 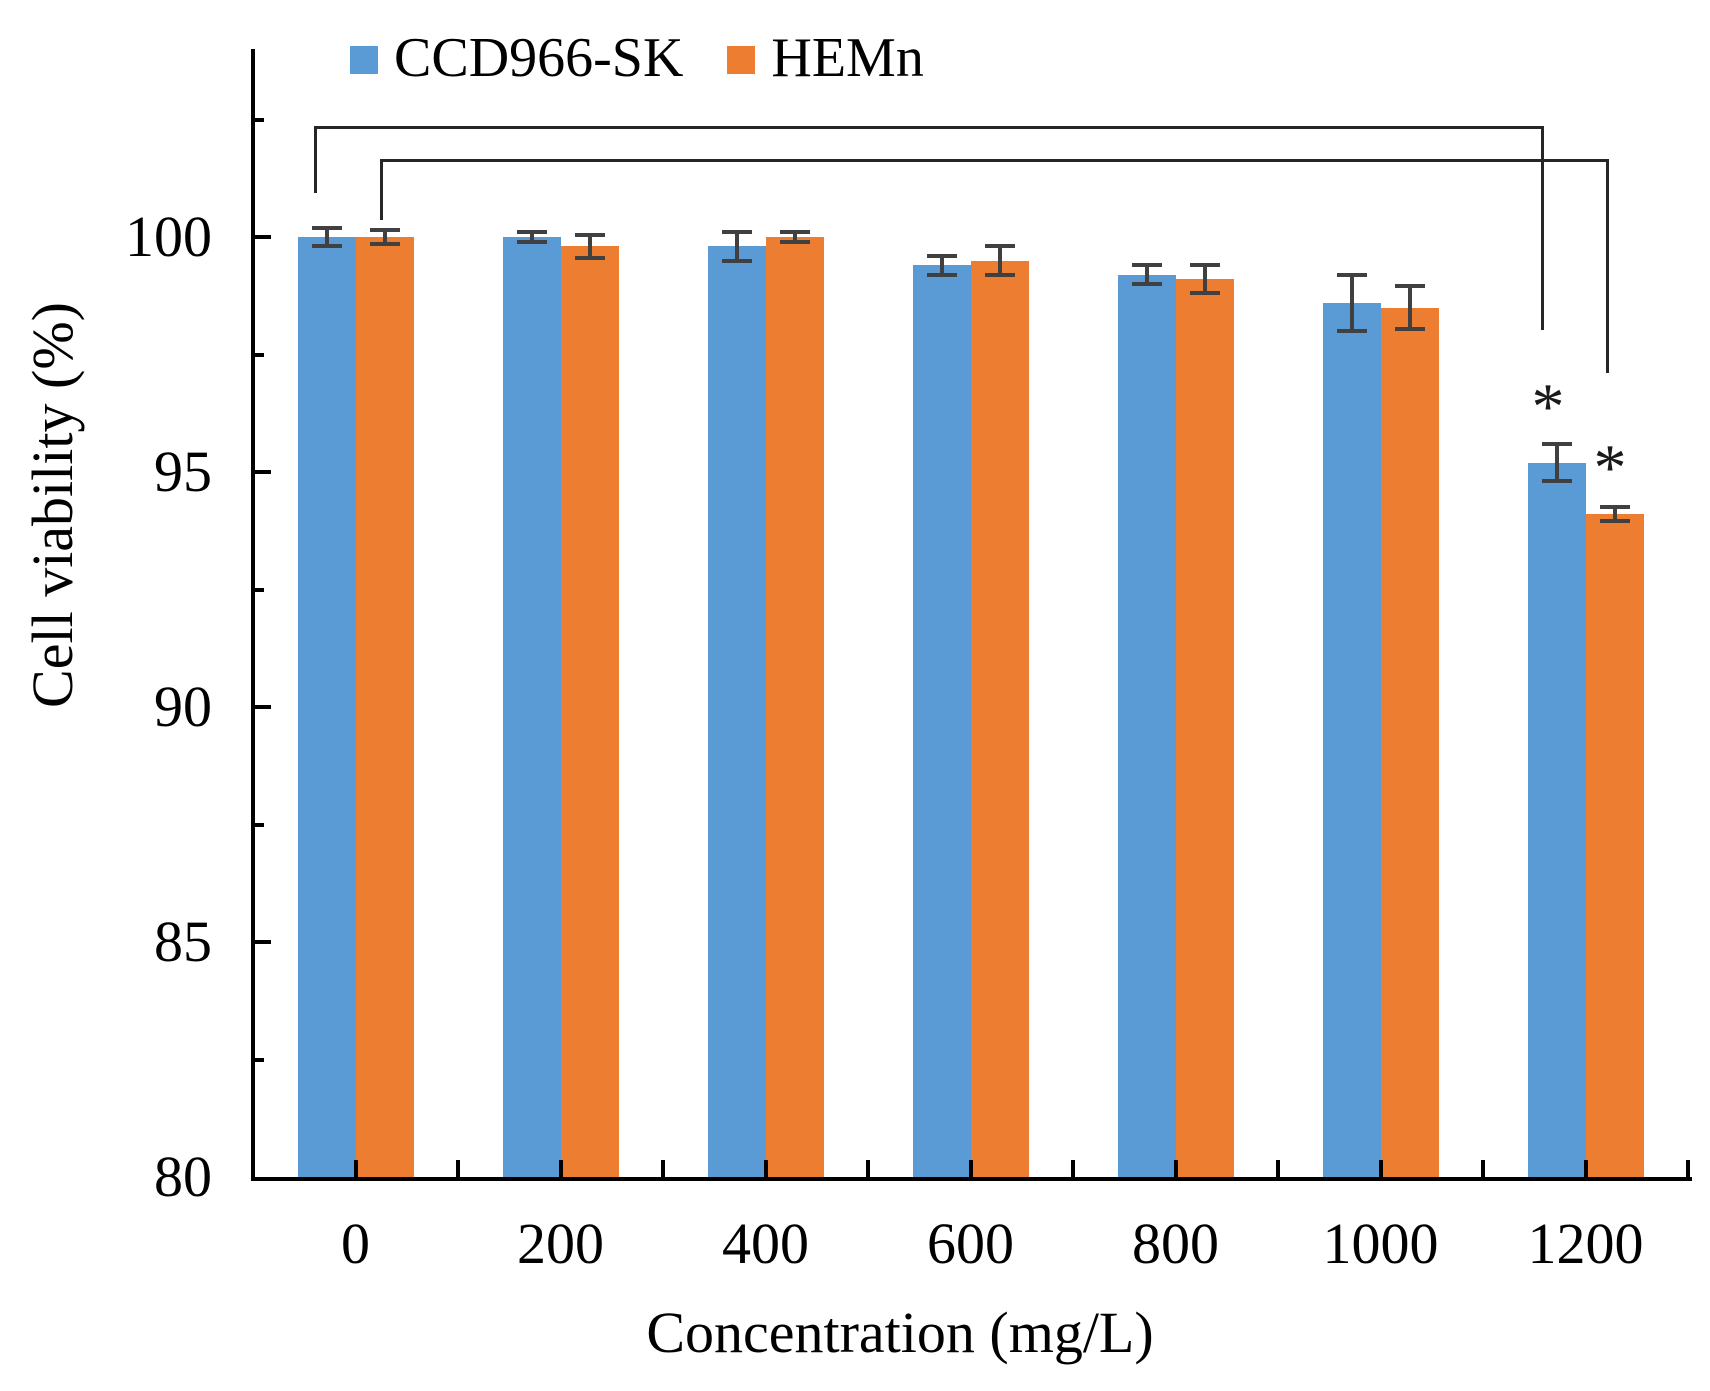 I want to click on bracket-left-vertical-hemn, so click(x=381, y=189).